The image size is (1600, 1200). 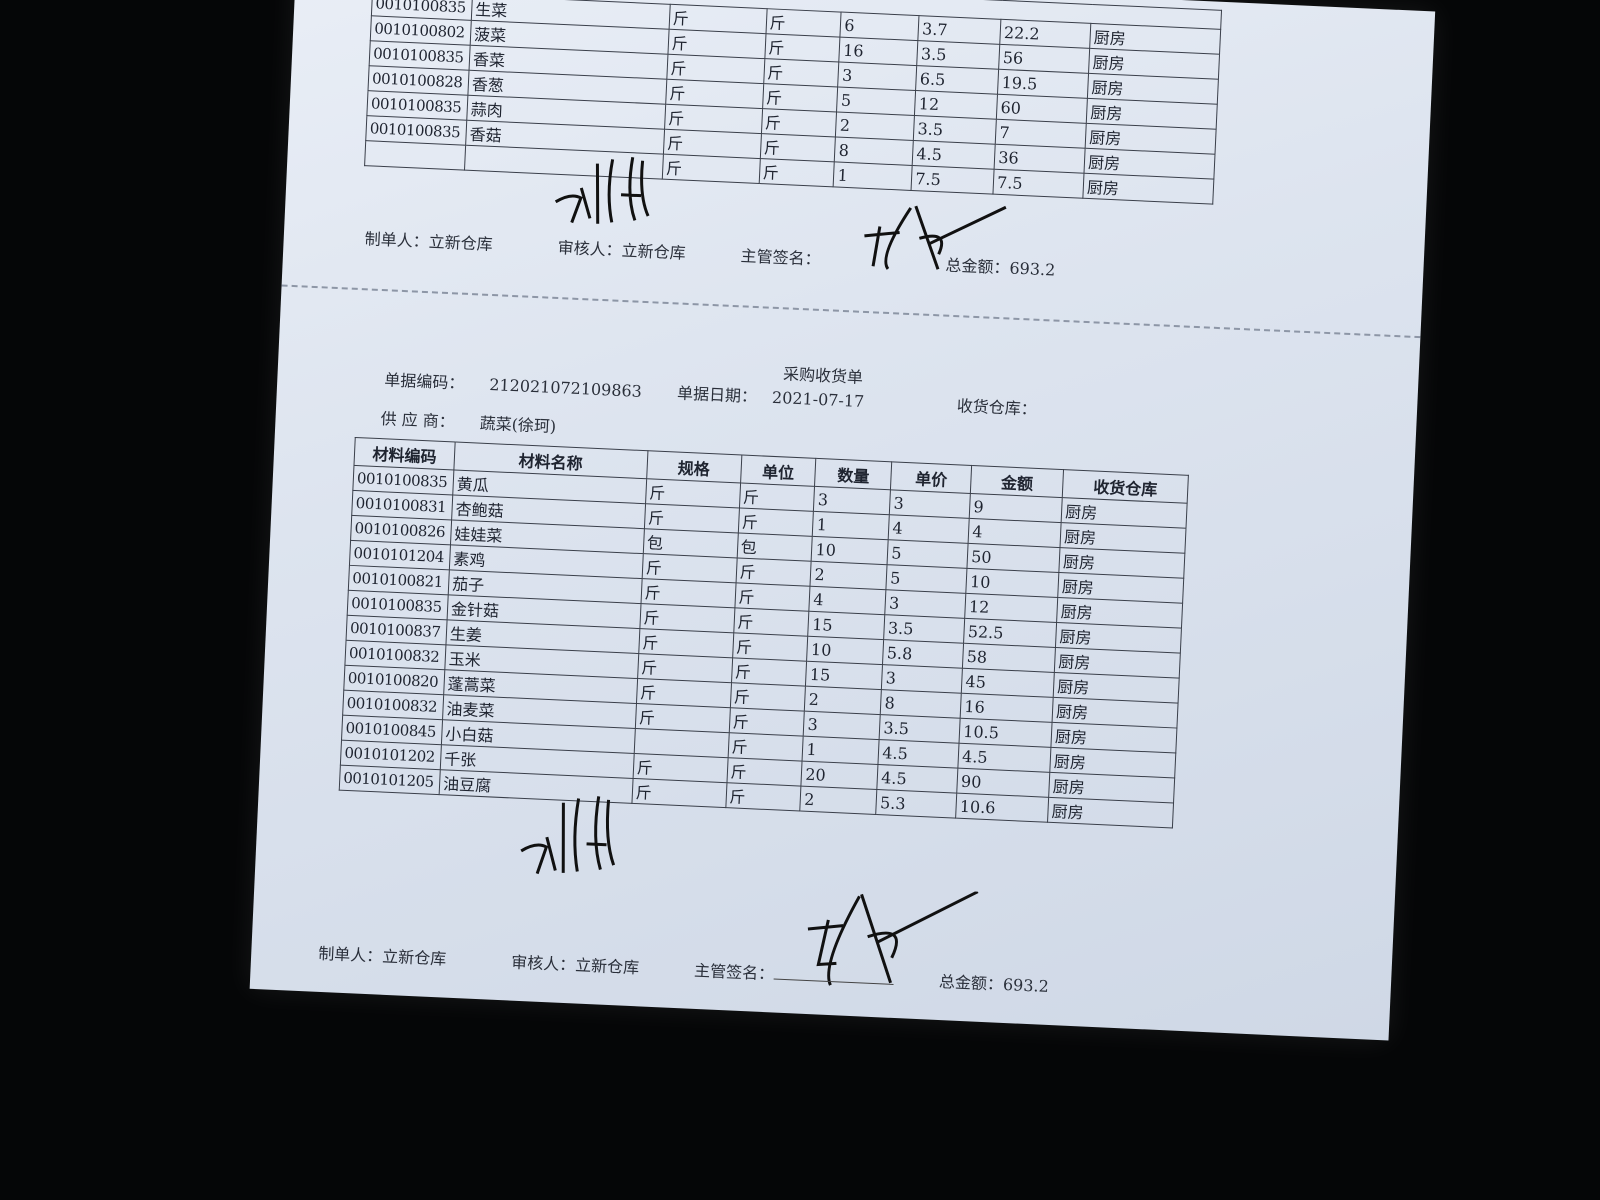 What do you see at coordinates (893, 938) in the screenshot?
I see `supervisor-signature-bottom` at bounding box center [893, 938].